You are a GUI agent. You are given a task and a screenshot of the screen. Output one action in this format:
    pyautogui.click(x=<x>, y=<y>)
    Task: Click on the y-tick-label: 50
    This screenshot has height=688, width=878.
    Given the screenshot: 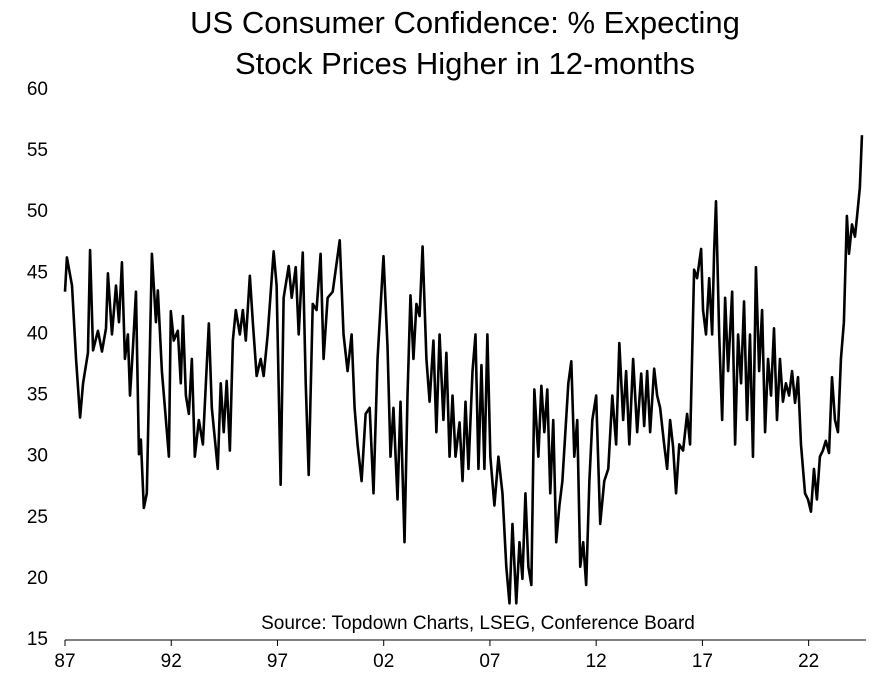 What is the action you would take?
    pyautogui.click(x=37, y=211)
    